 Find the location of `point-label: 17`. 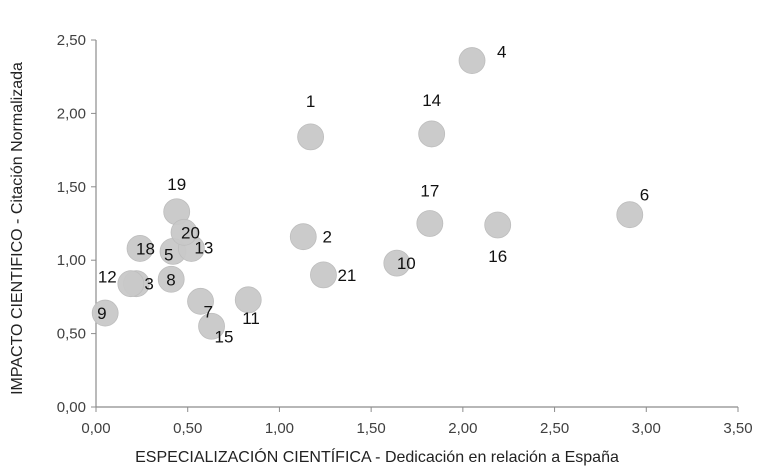

point-label: 17 is located at coordinates (429, 191).